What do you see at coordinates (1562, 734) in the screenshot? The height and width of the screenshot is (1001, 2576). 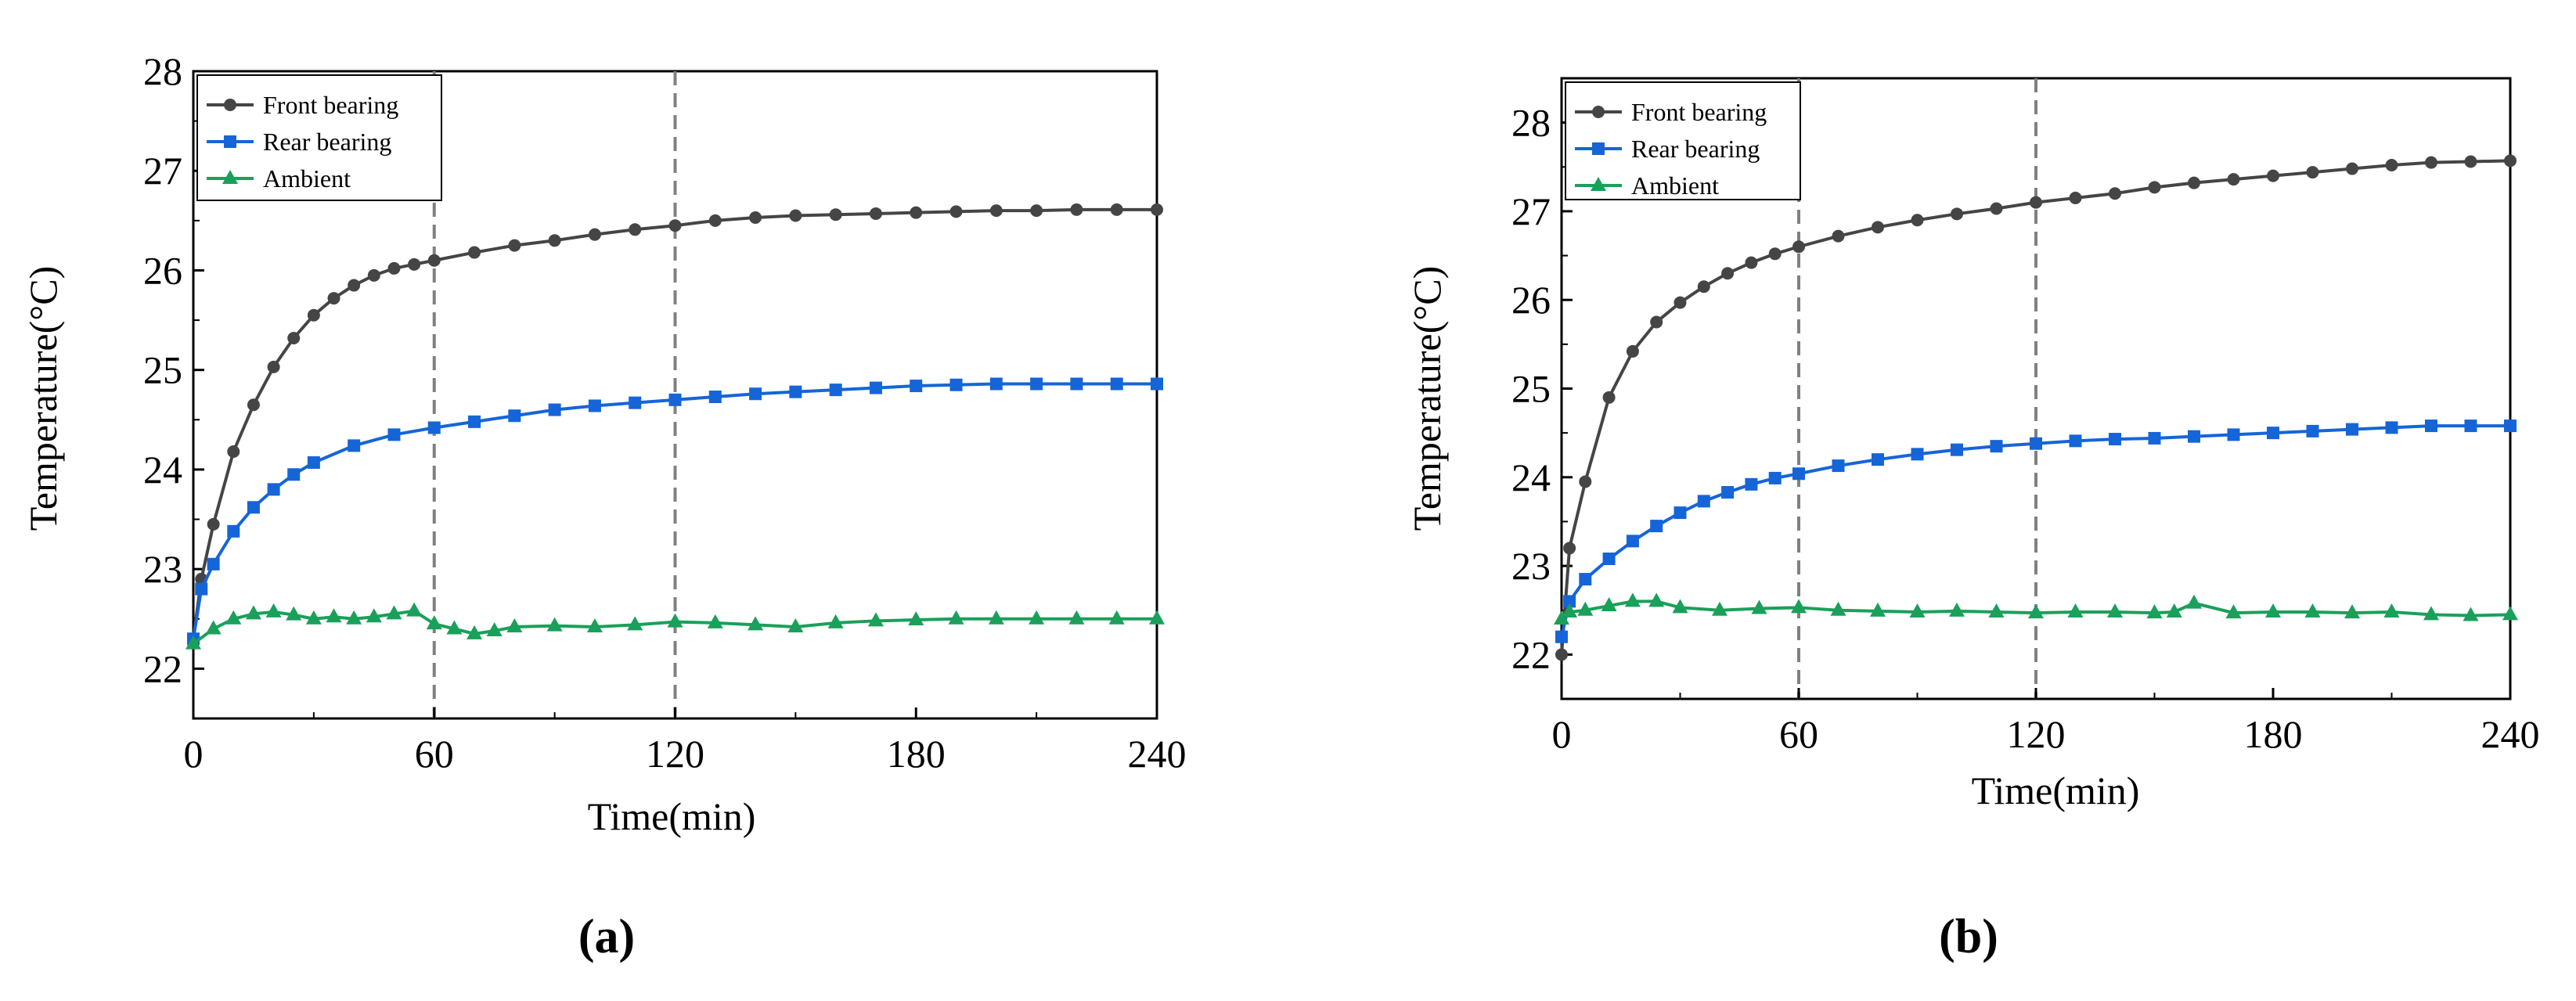 I see `x-tick-label: 0` at bounding box center [1562, 734].